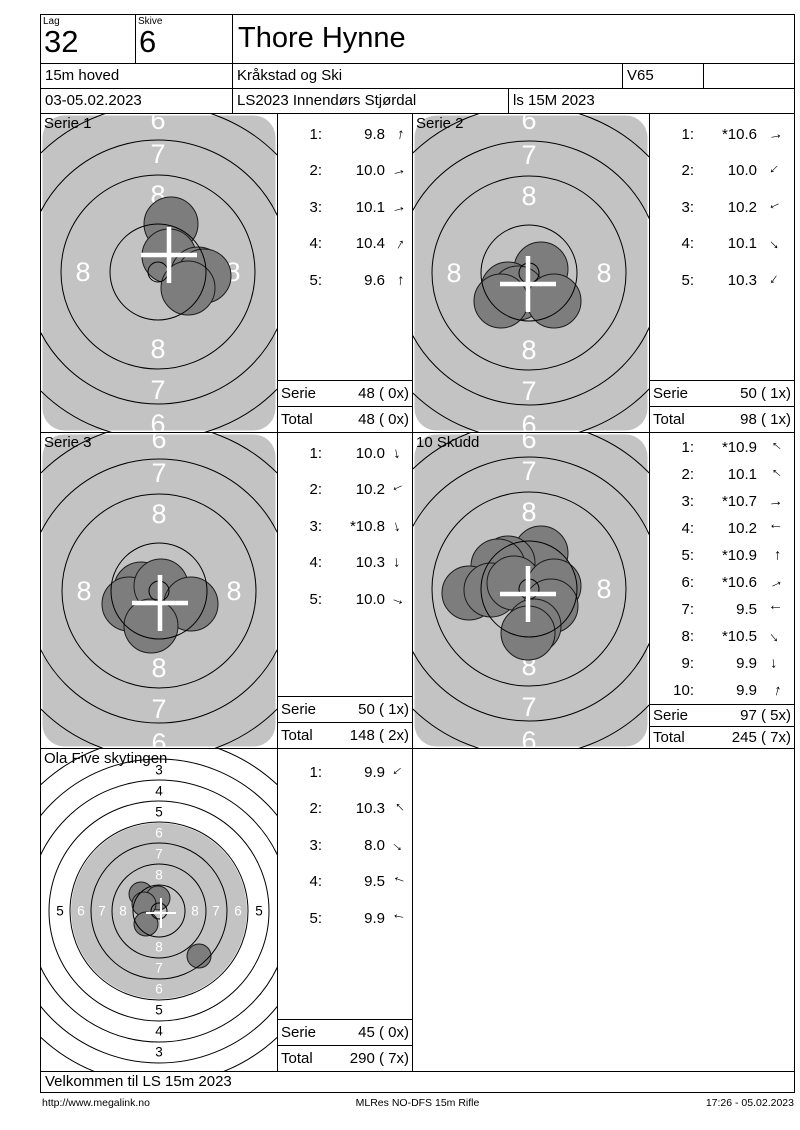 The height and width of the screenshot is (1130, 800). What do you see at coordinates (739, 555) in the screenshot?
I see `shot-value: *10.9` at bounding box center [739, 555].